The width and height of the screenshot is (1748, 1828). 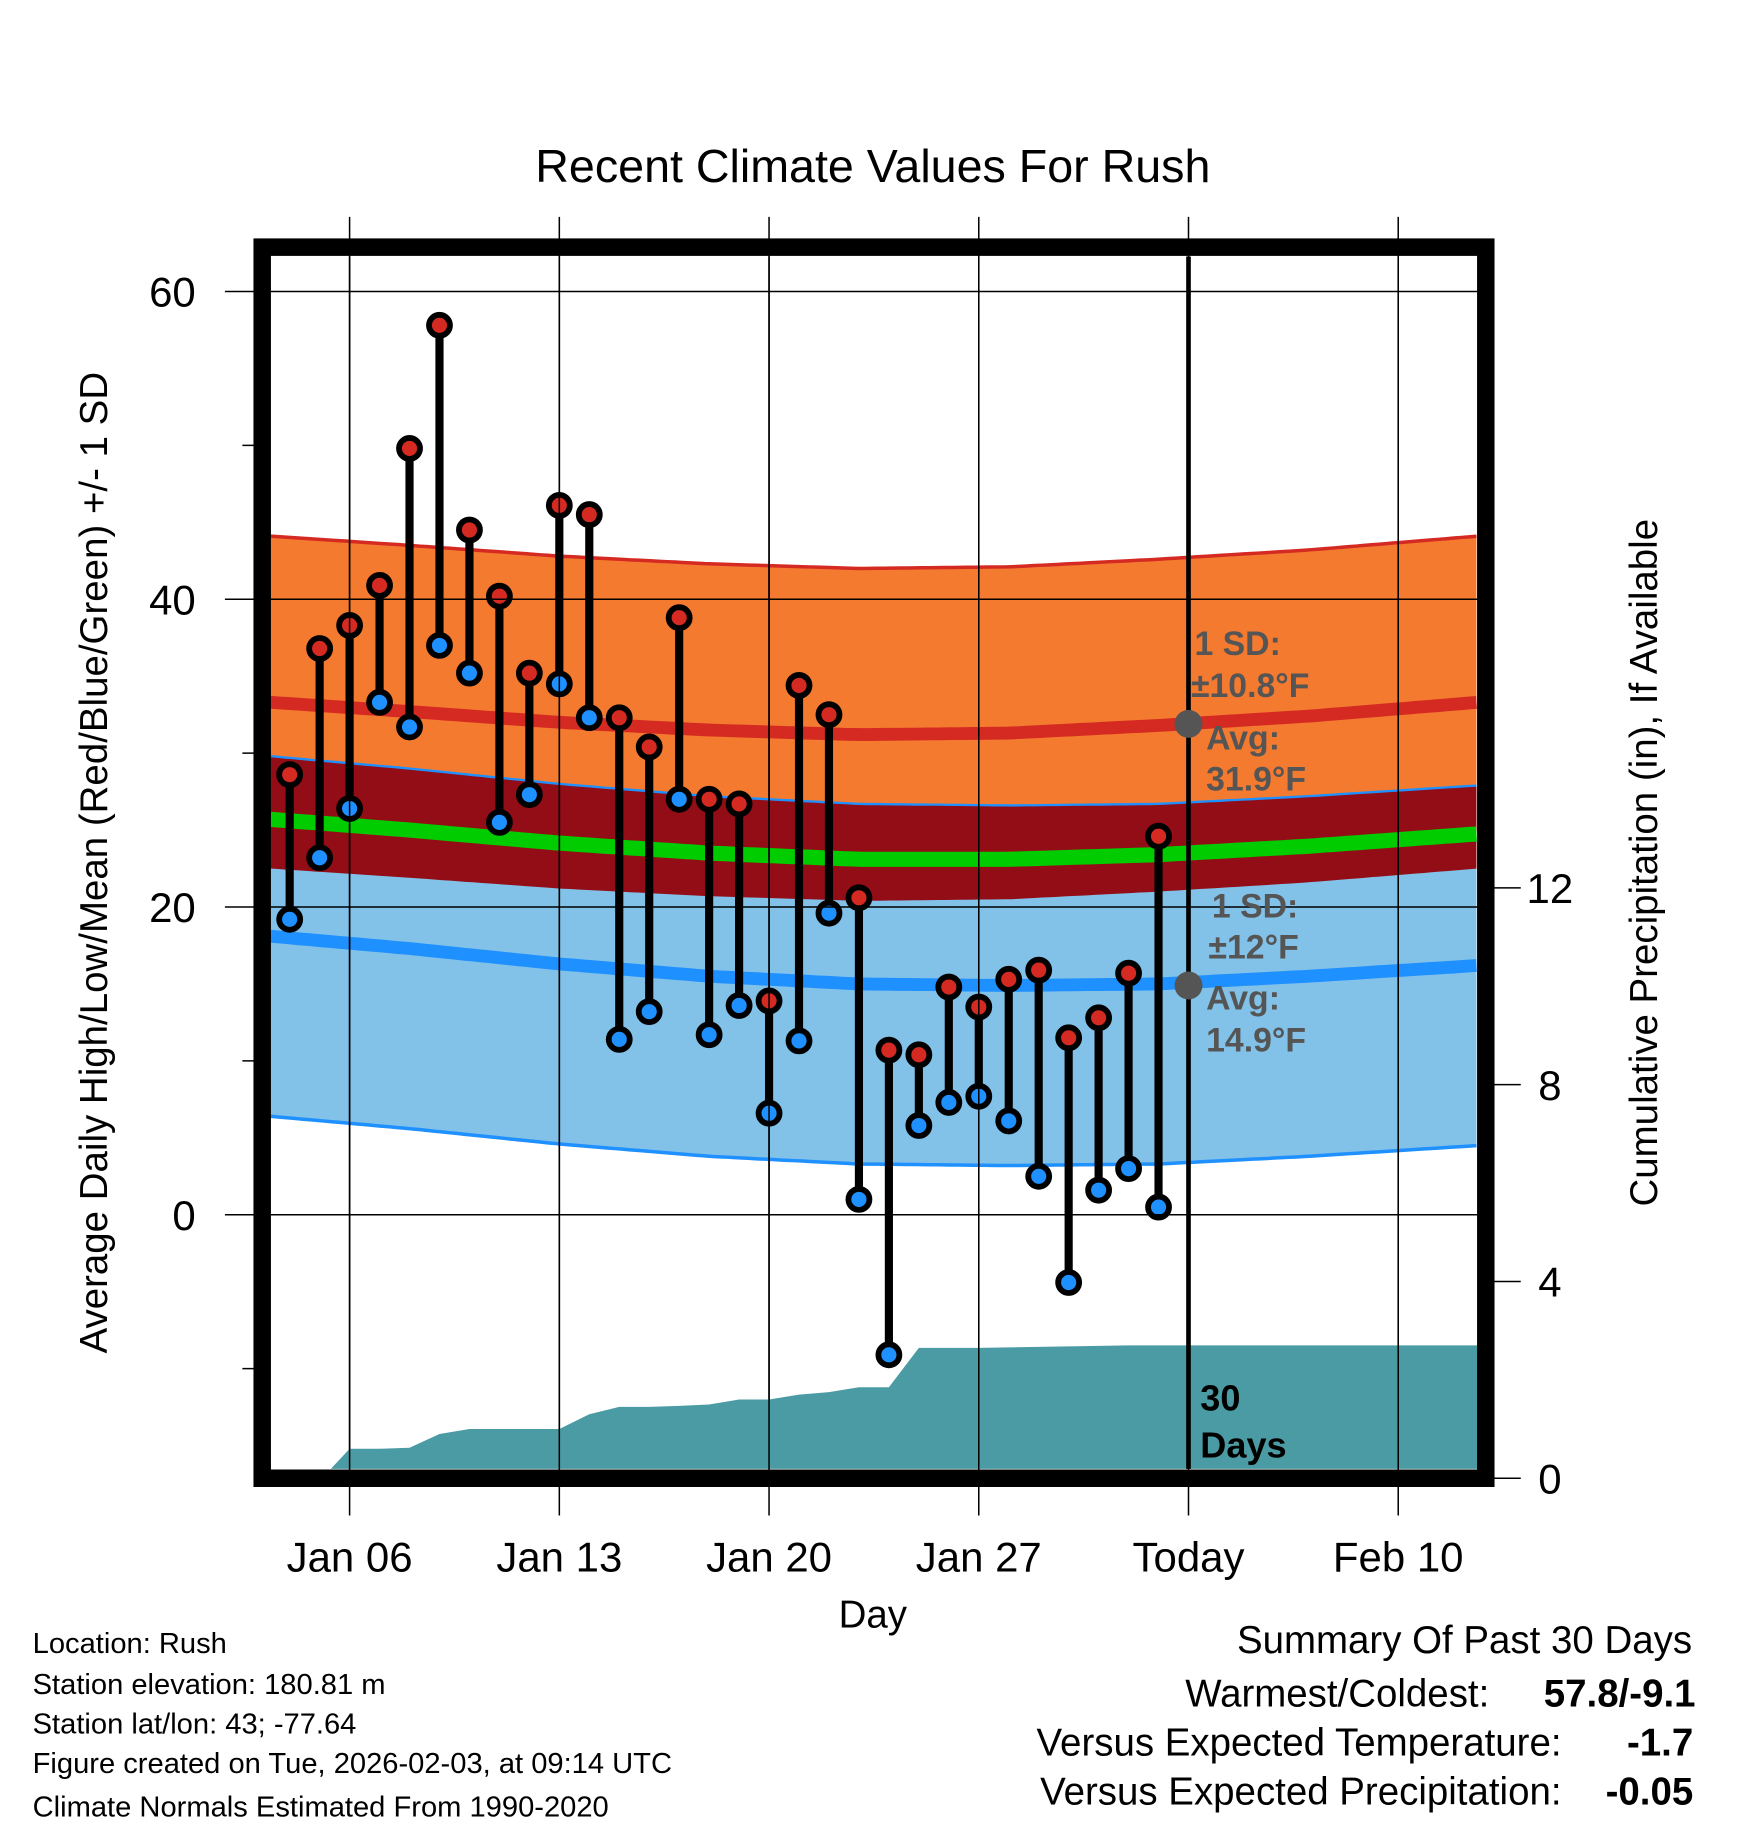 What do you see at coordinates (1253, 947) in the screenshot?
I see `low-sd-value: ±12°F` at bounding box center [1253, 947].